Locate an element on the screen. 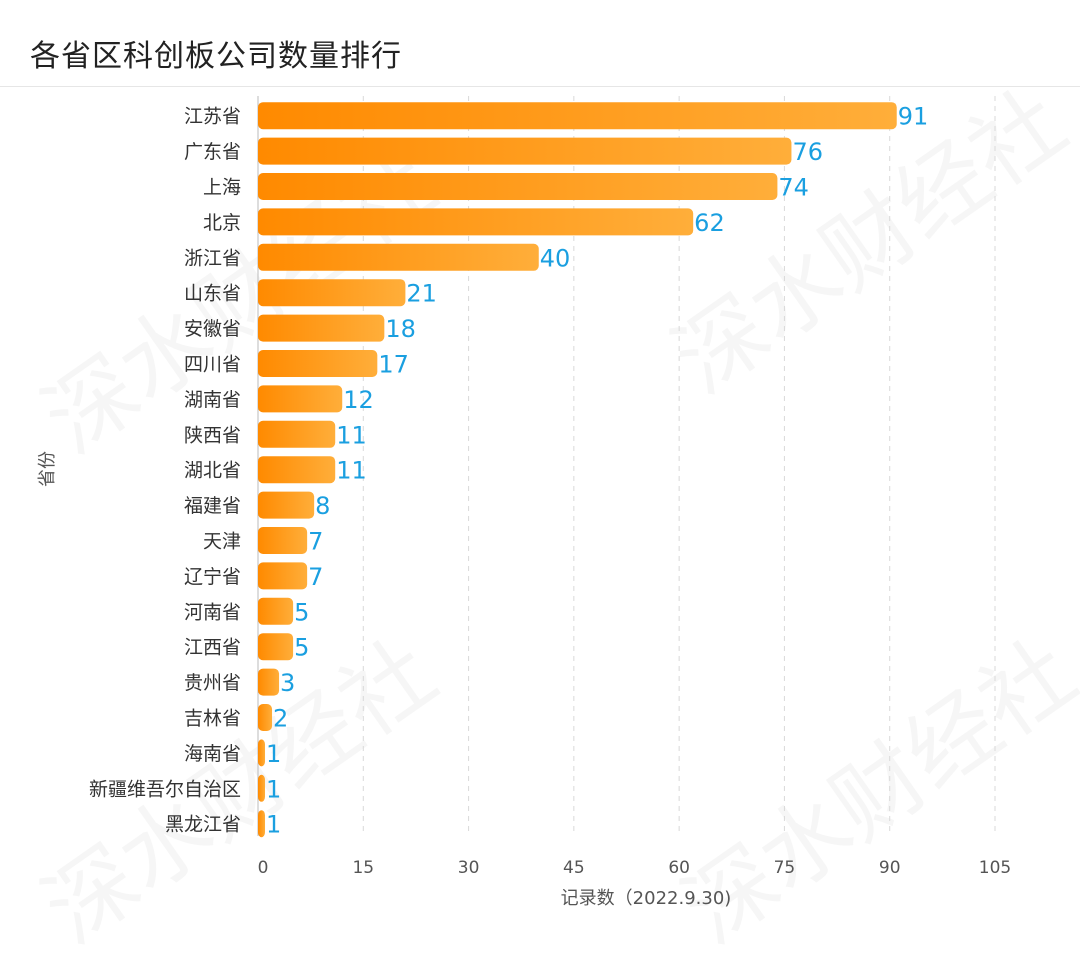 The width and height of the screenshot is (1080, 967). x-tick-label: 90 is located at coordinates (890, 868).